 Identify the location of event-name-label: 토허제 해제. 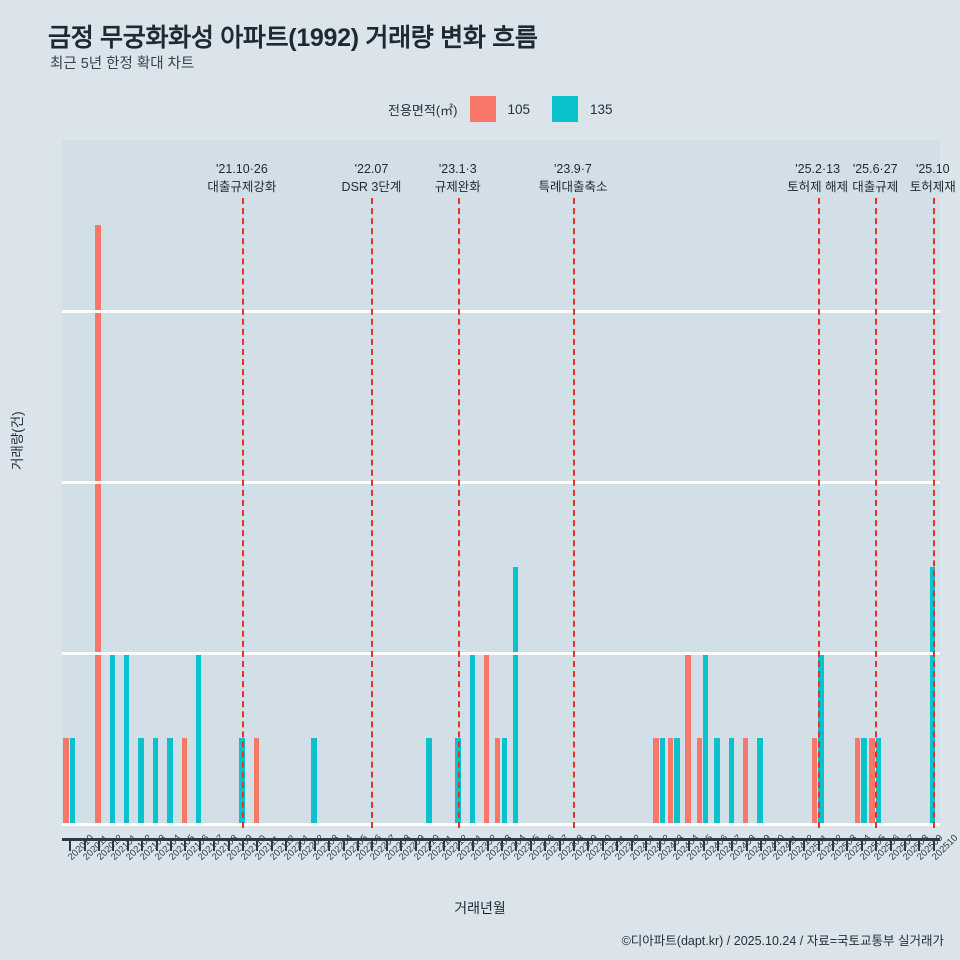
(818, 187).